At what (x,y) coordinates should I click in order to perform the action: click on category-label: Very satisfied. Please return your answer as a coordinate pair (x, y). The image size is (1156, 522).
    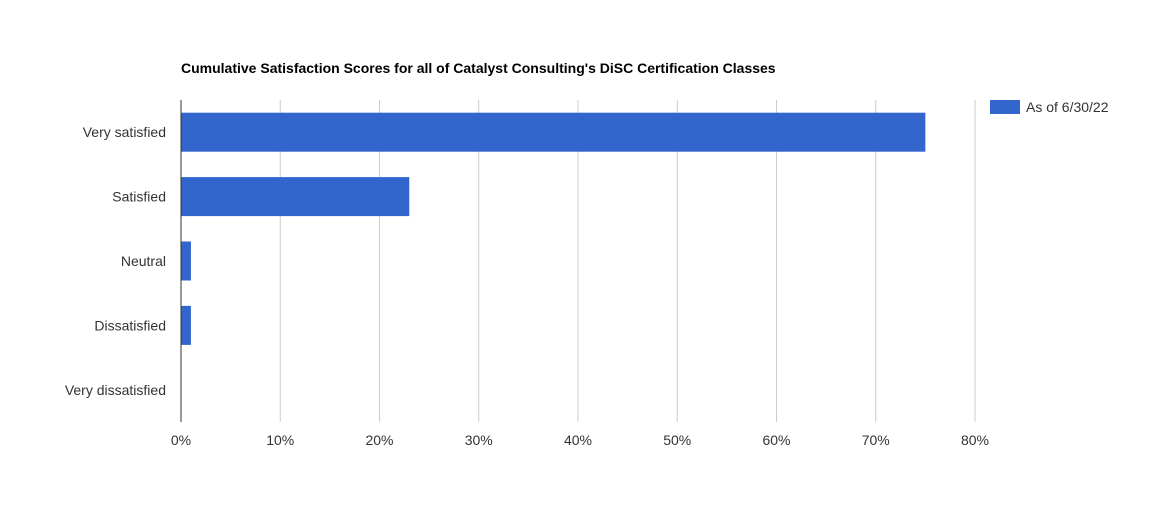
    Looking at the image, I should click on (124, 132).